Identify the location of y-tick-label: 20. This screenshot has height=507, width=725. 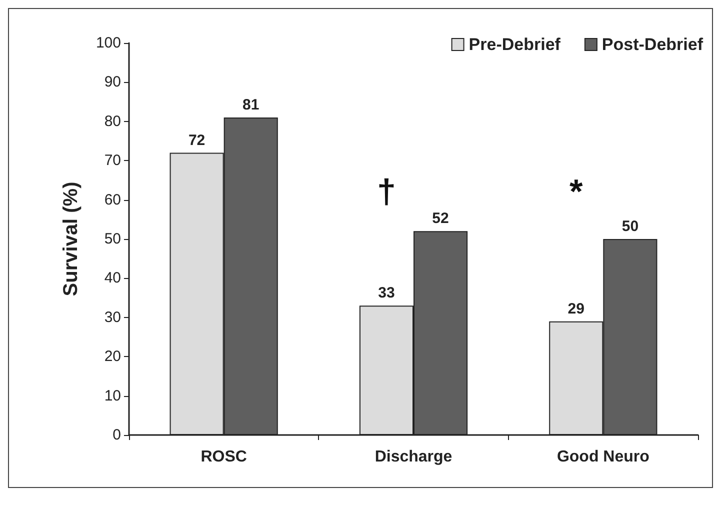
(112, 357).